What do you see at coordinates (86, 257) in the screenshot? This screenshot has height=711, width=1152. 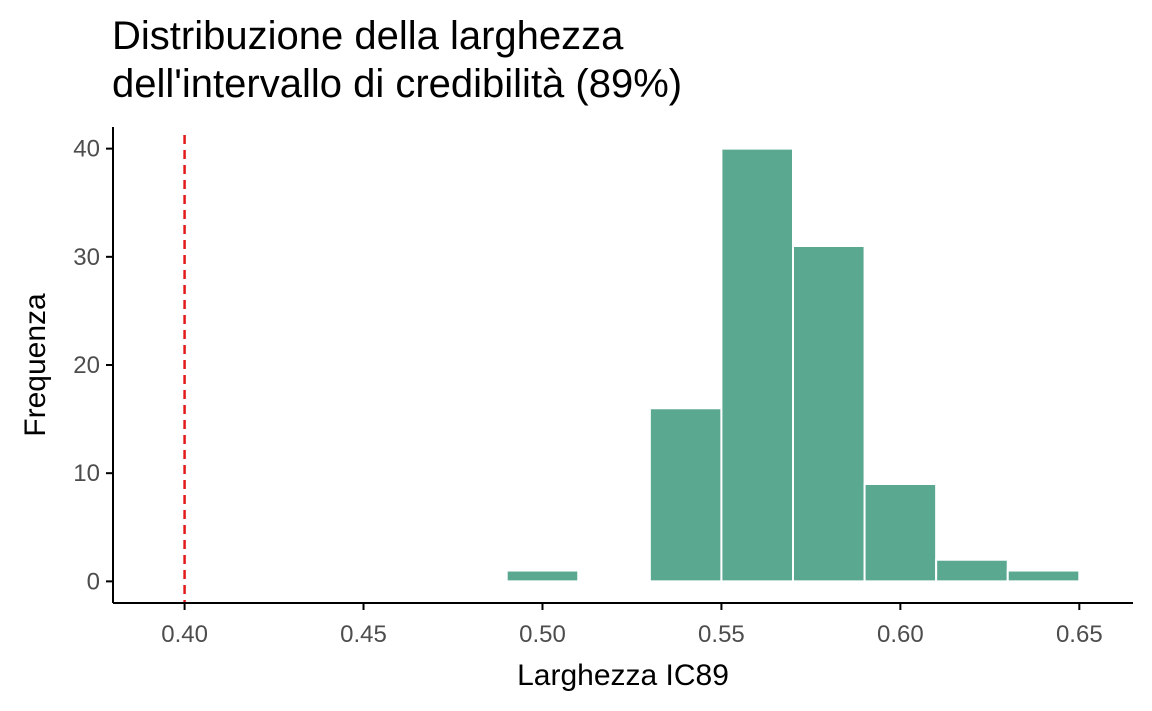 I see `y-tick-label-3: 30` at bounding box center [86, 257].